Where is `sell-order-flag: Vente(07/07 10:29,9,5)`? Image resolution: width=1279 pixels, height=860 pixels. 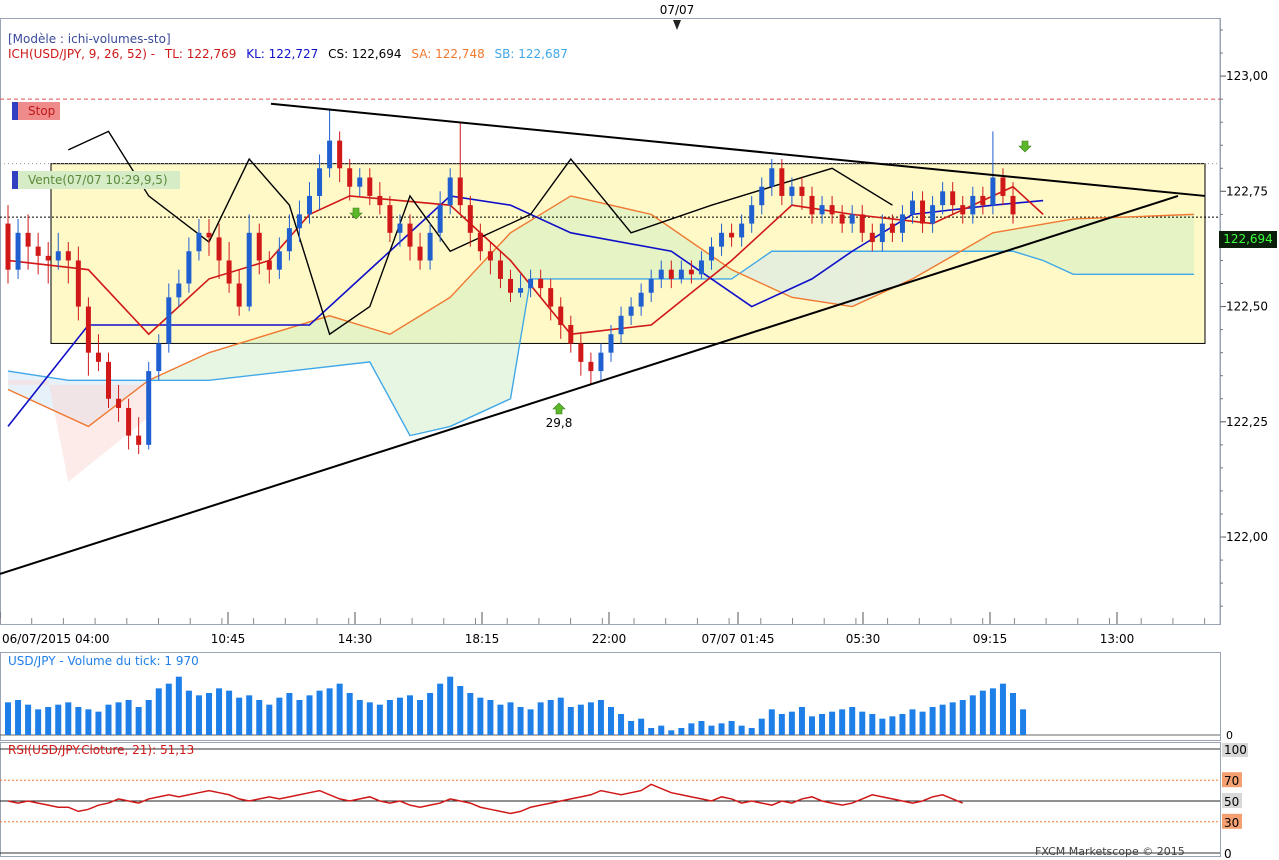
sell-order-flag: Vente(07/07 10:29,9,5) is located at coordinates (96, 180).